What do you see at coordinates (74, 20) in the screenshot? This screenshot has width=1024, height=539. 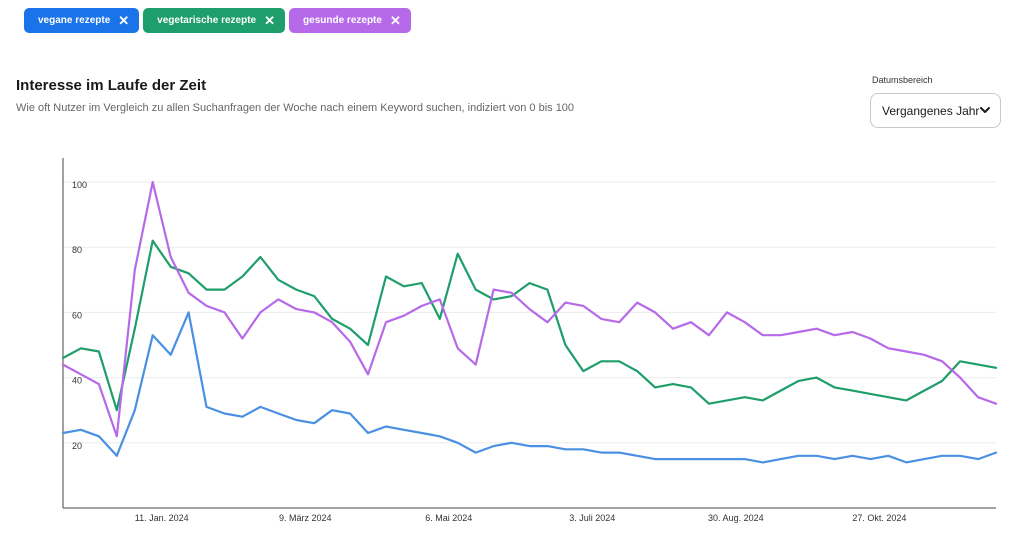 I see `chip-label: vegane rezepte` at bounding box center [74, 20].